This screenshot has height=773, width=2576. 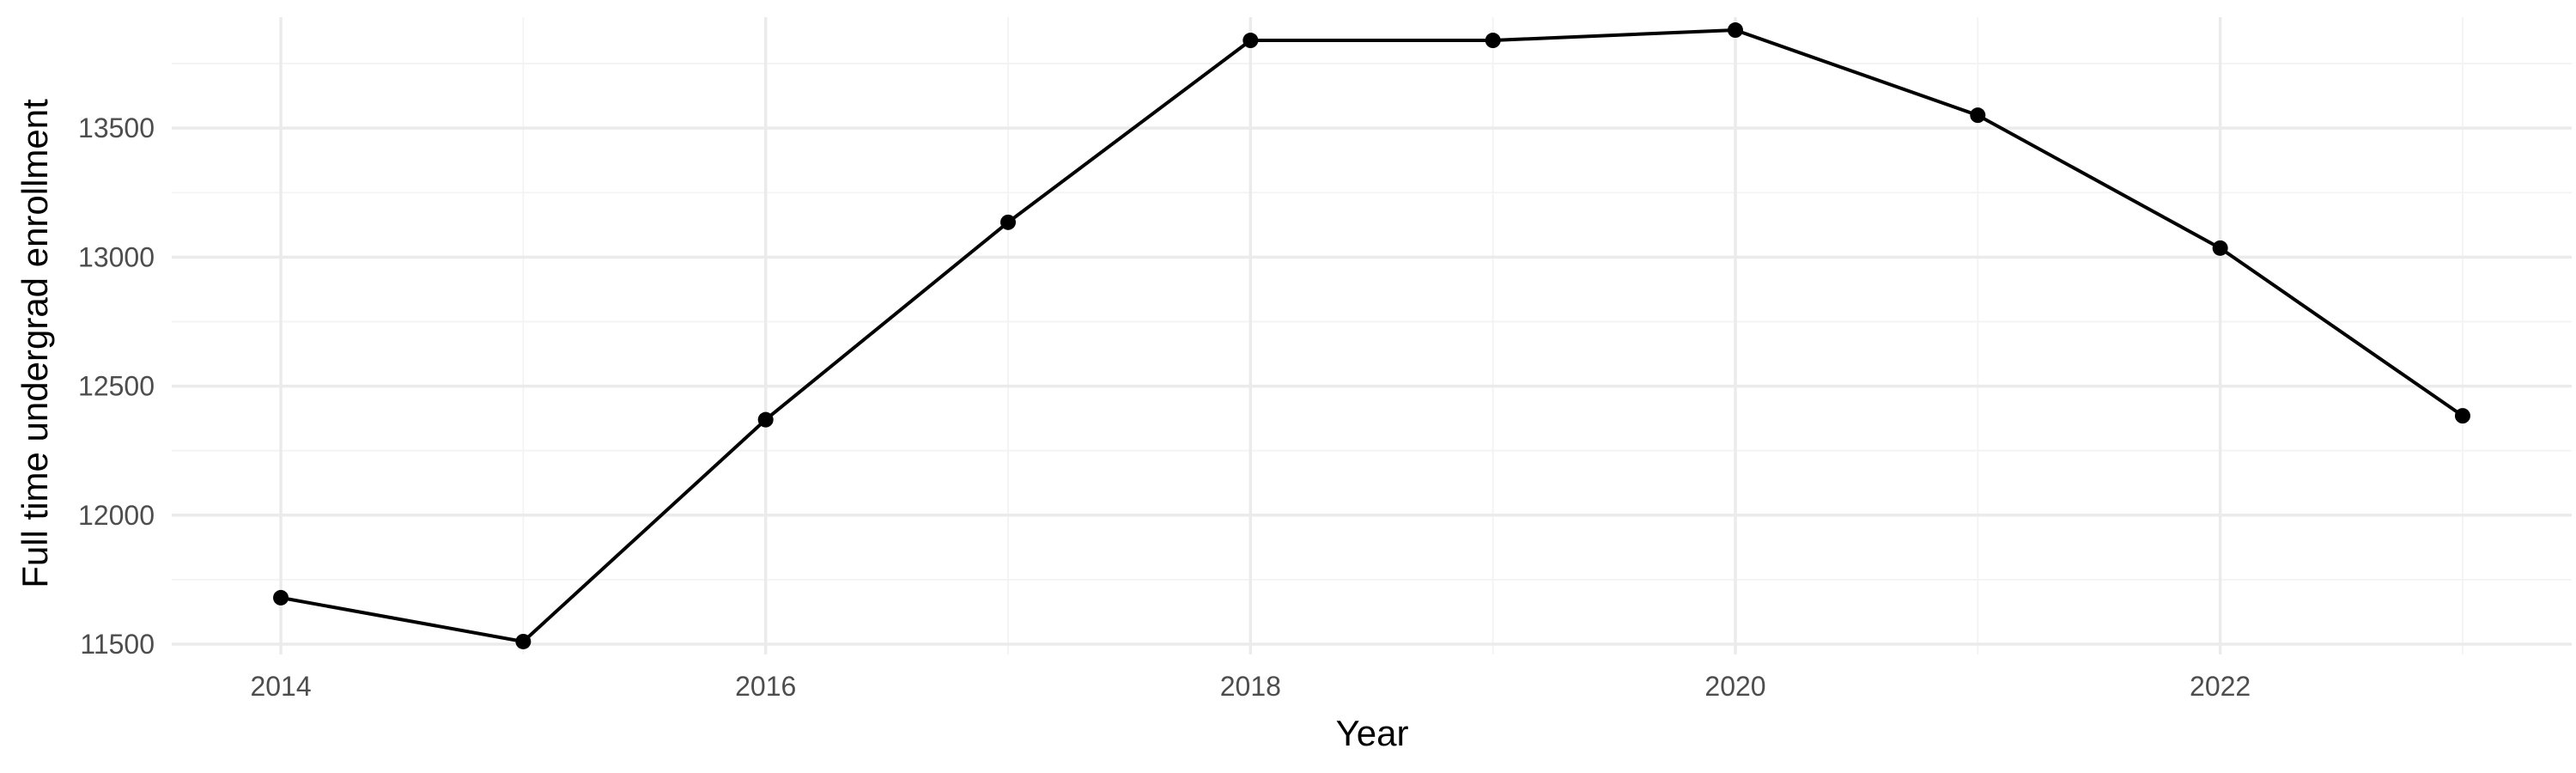 What do you see at coordinates (35, 343) in the screenshot?
I see `y-axis-title: Full time undergrad enrollment` at bounding box center [35, 343].